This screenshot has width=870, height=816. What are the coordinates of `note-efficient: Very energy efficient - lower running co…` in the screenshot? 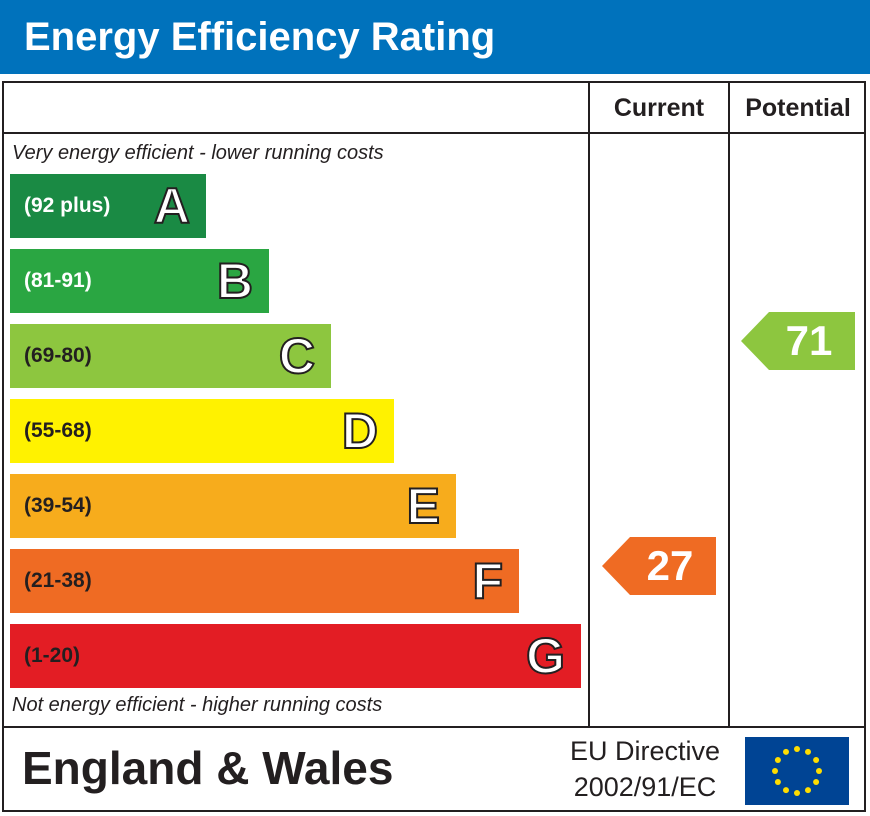 It's located at (198, 153).